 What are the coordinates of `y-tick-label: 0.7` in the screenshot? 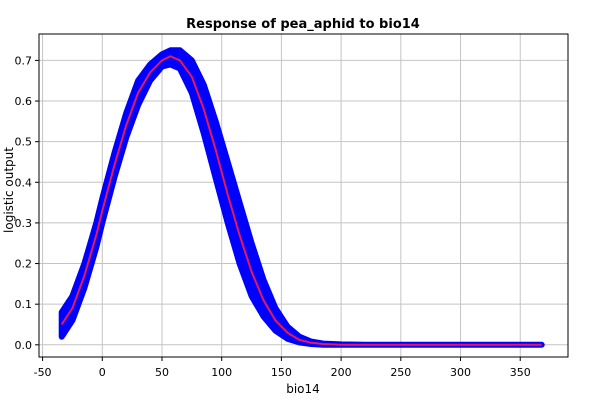 It's located at (24, 60).